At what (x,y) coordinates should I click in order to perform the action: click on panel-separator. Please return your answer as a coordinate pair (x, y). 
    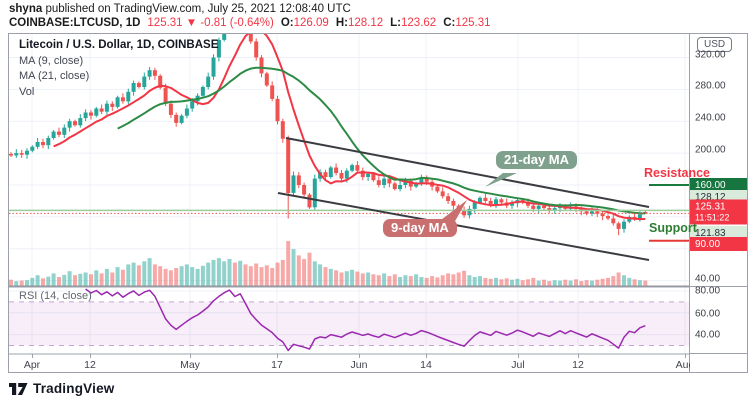
    Looking at the image, I should click on (718, 286).